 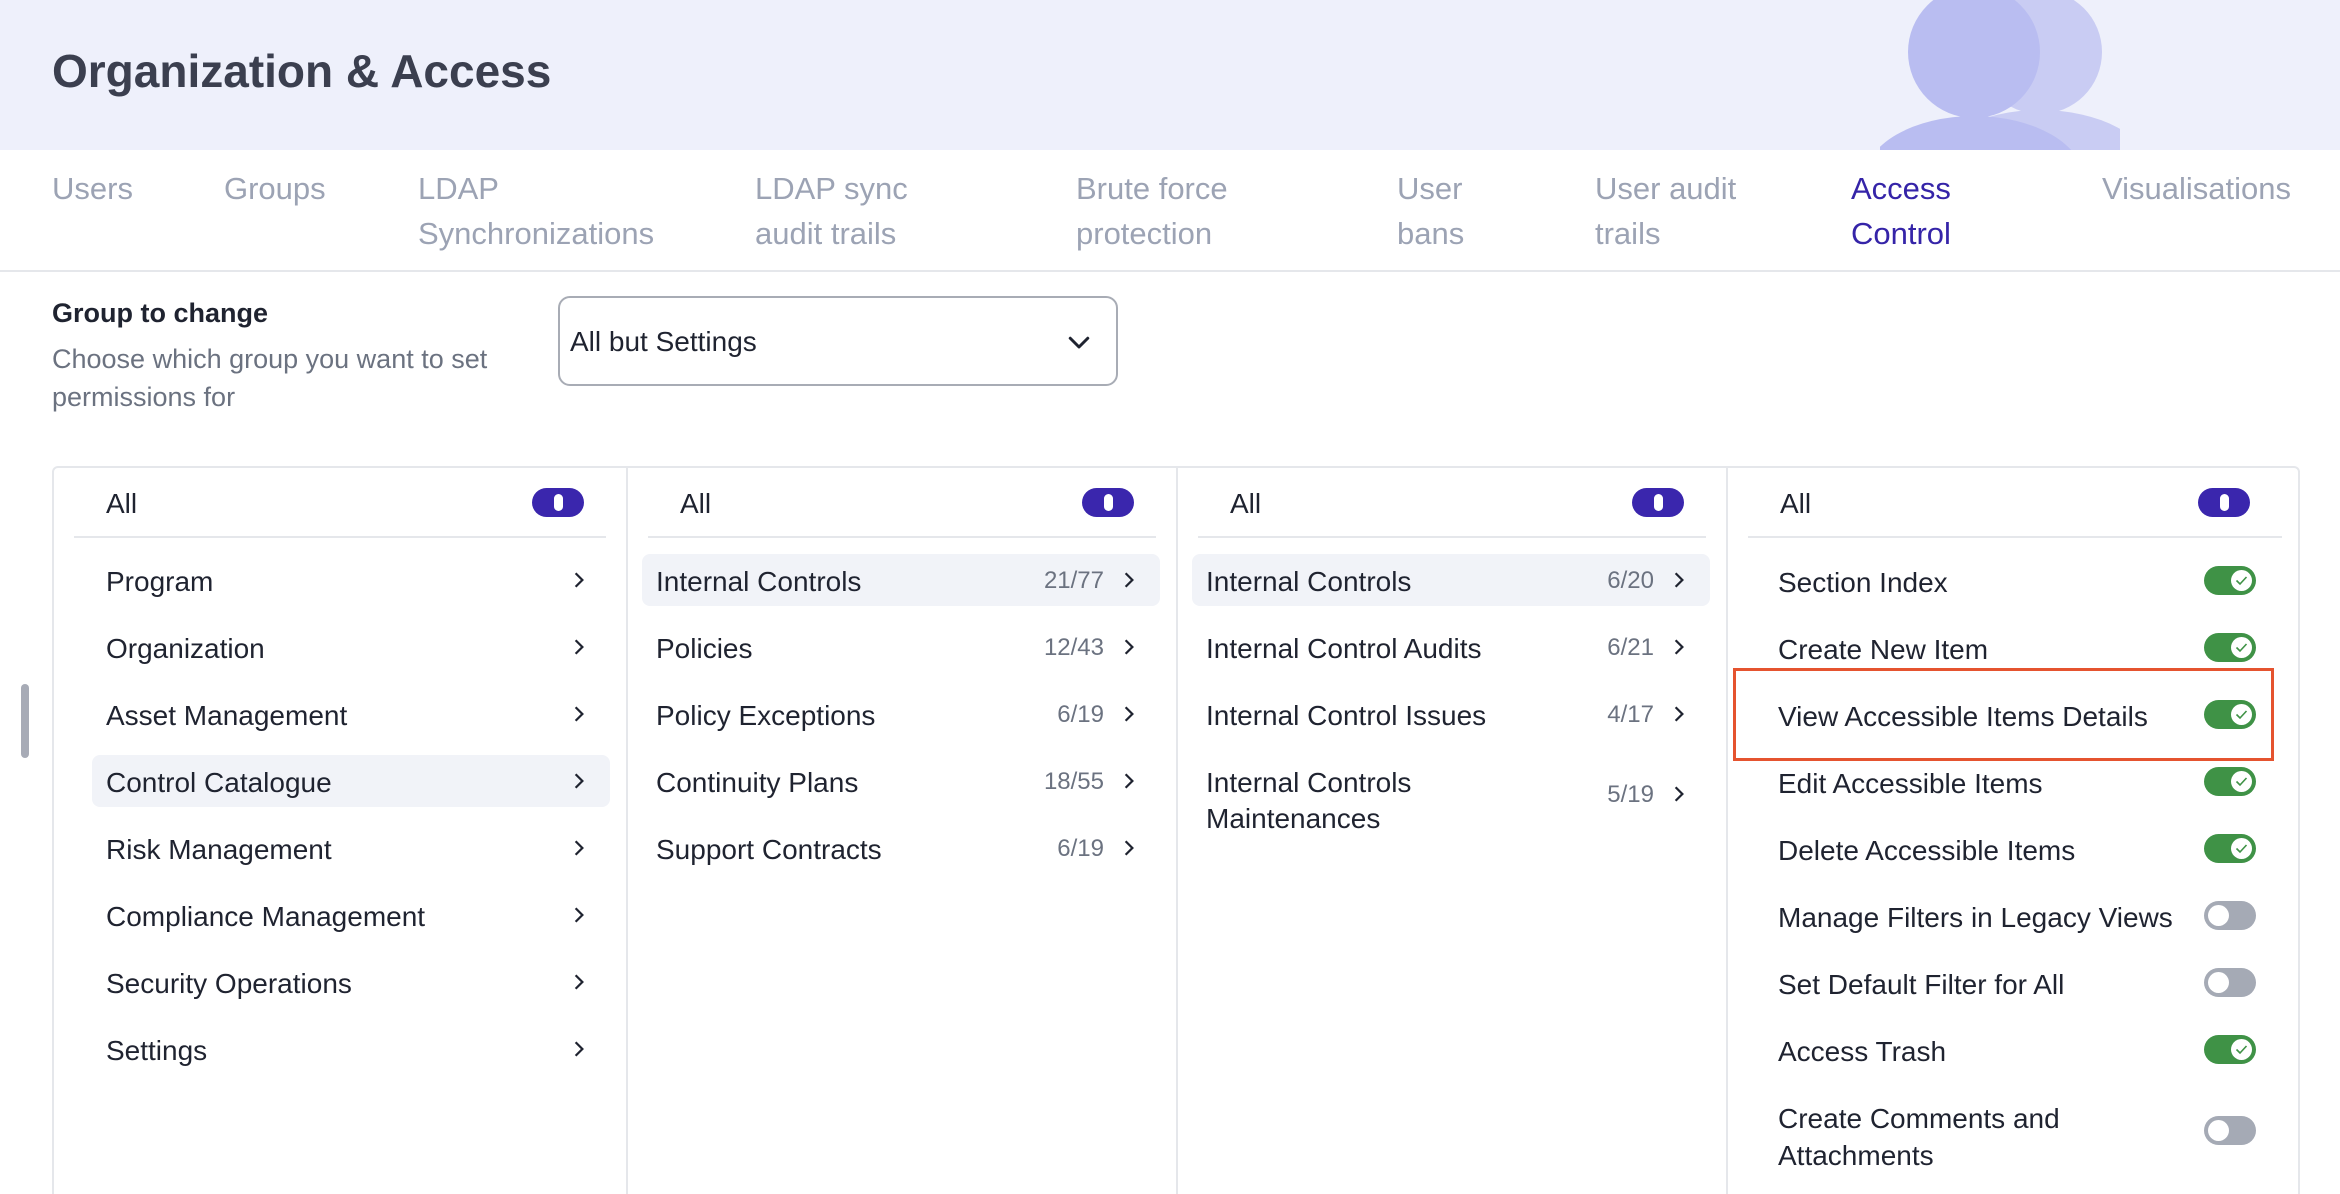 What do you see at coordinates (2015, 503) in the screenshot?
I see `permissions-all-header: All` at bounding box center [2015, 503].